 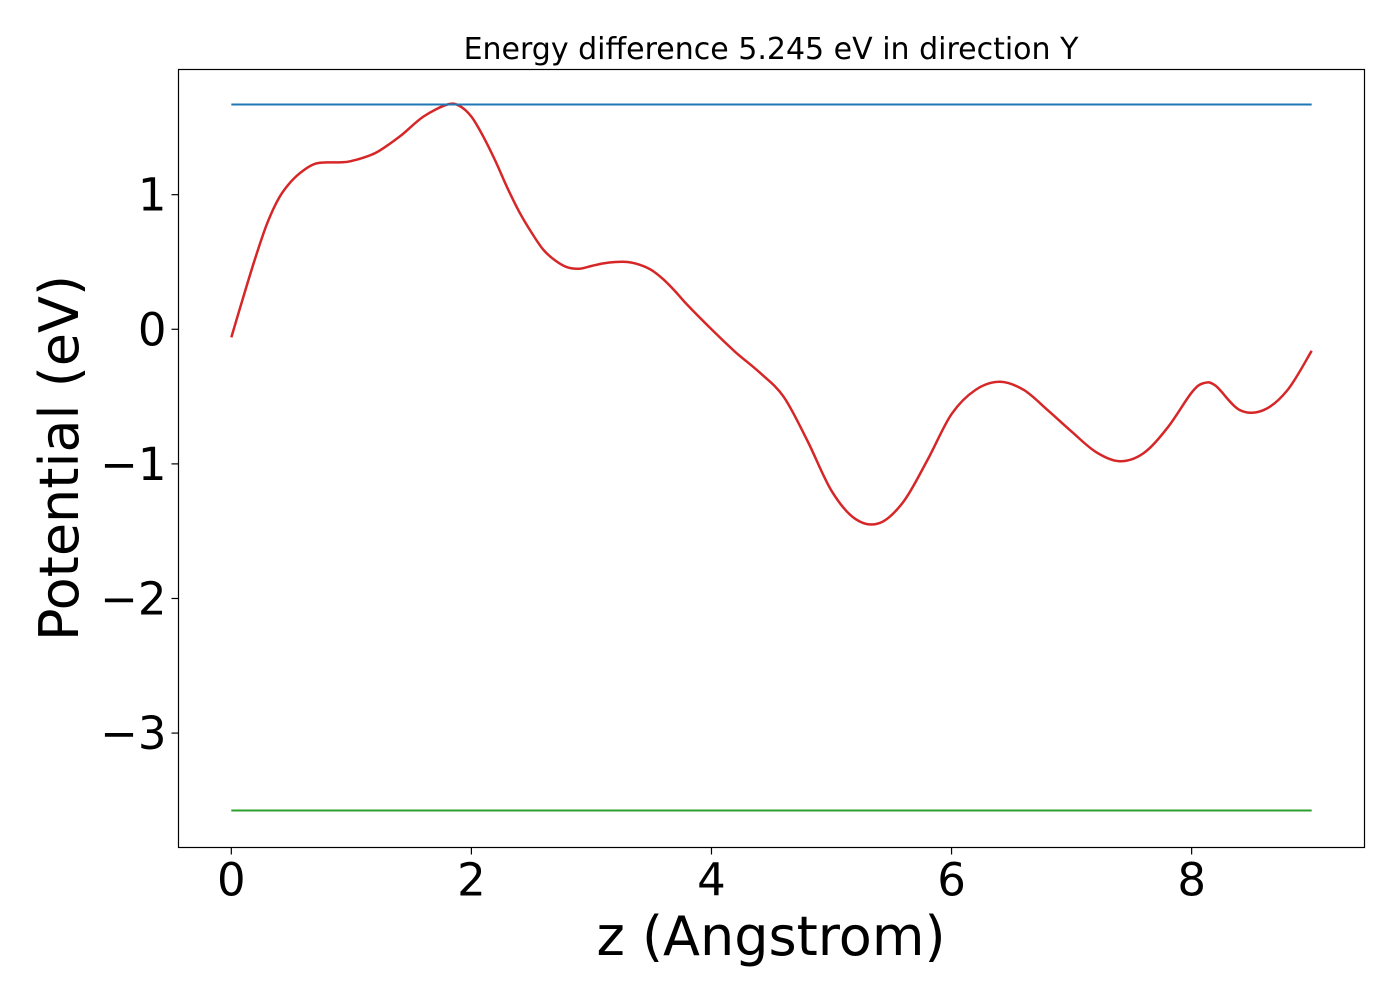 I want to click on x-axis-ticks: 0 2 4 6 8, so click(x=711, y=877).